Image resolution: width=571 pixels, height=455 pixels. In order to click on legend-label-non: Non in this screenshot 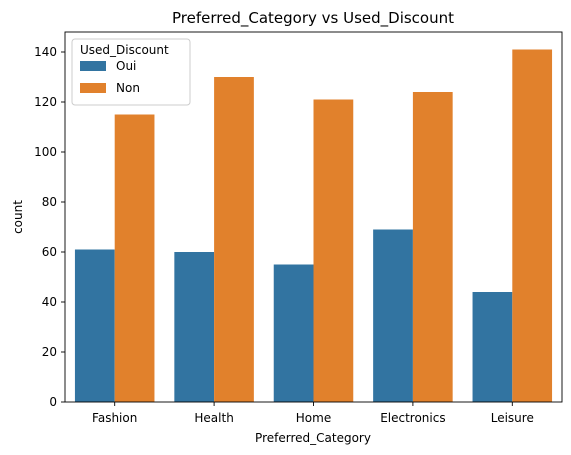, I will do `click(128, 88)`.